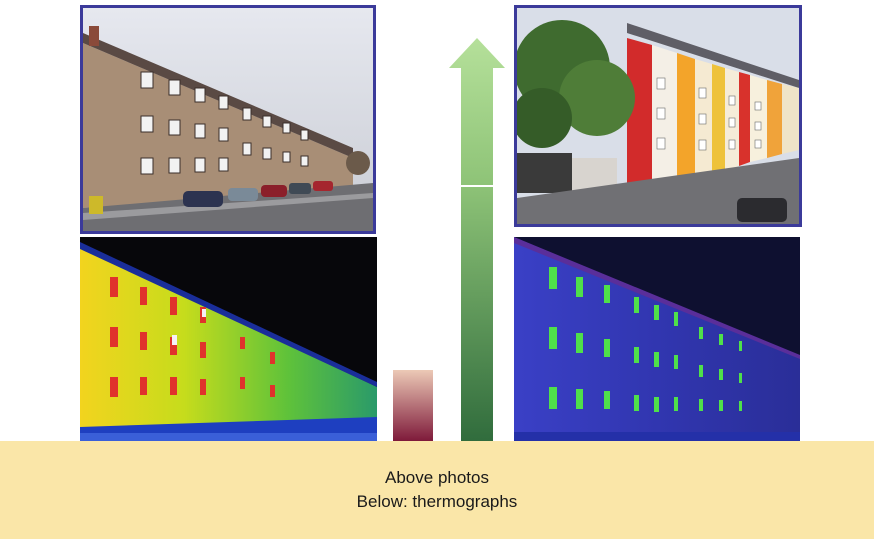  I want to click on before-thermograph, so click(228, 340).